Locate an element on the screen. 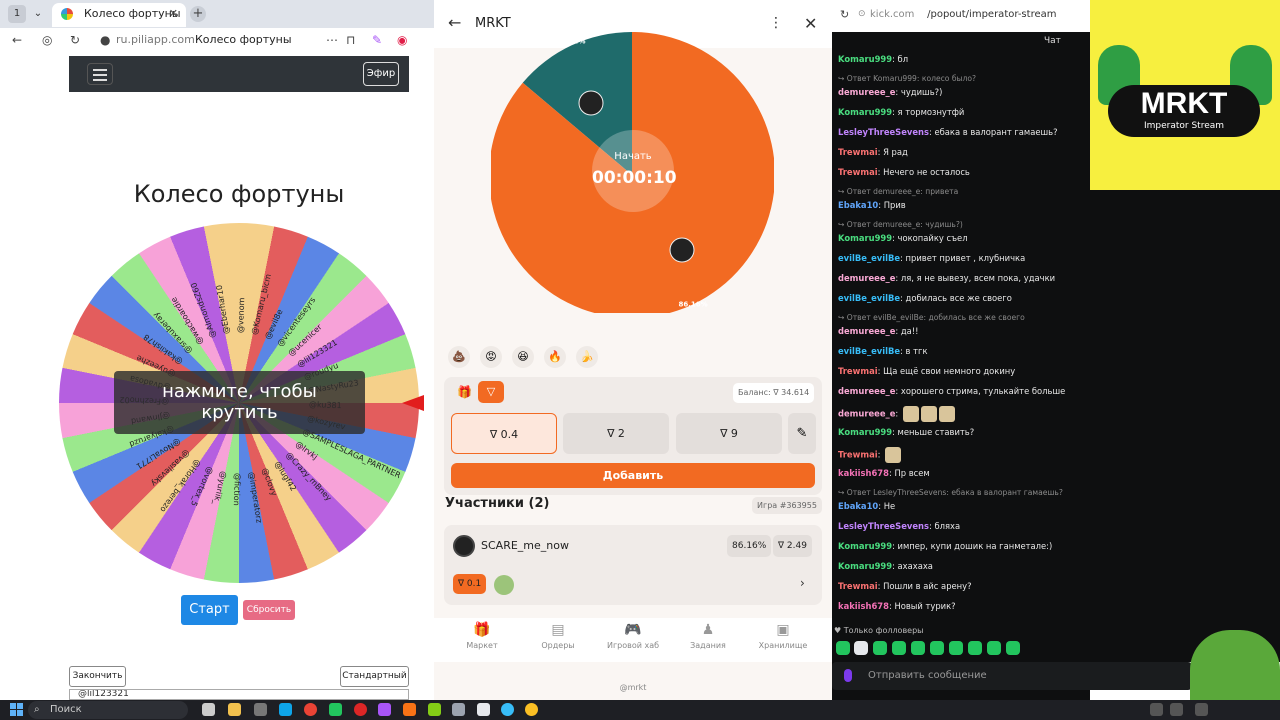 The image size is (1280, 720). emoji-reaction: 🍌 is located at coordinates (587, 357).